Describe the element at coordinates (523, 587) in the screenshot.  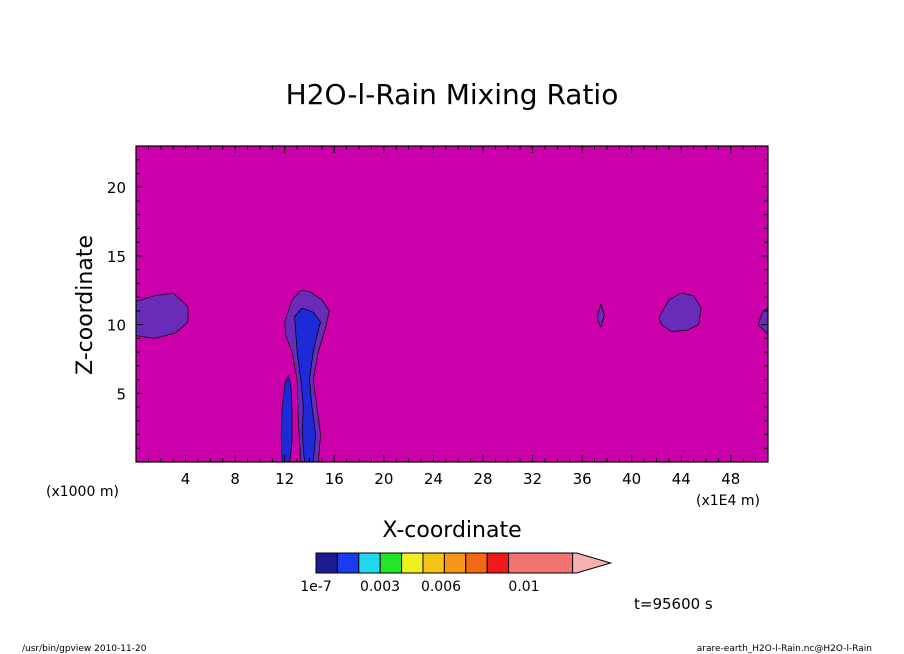
I see `colorbar-label: 0.01` at that location.